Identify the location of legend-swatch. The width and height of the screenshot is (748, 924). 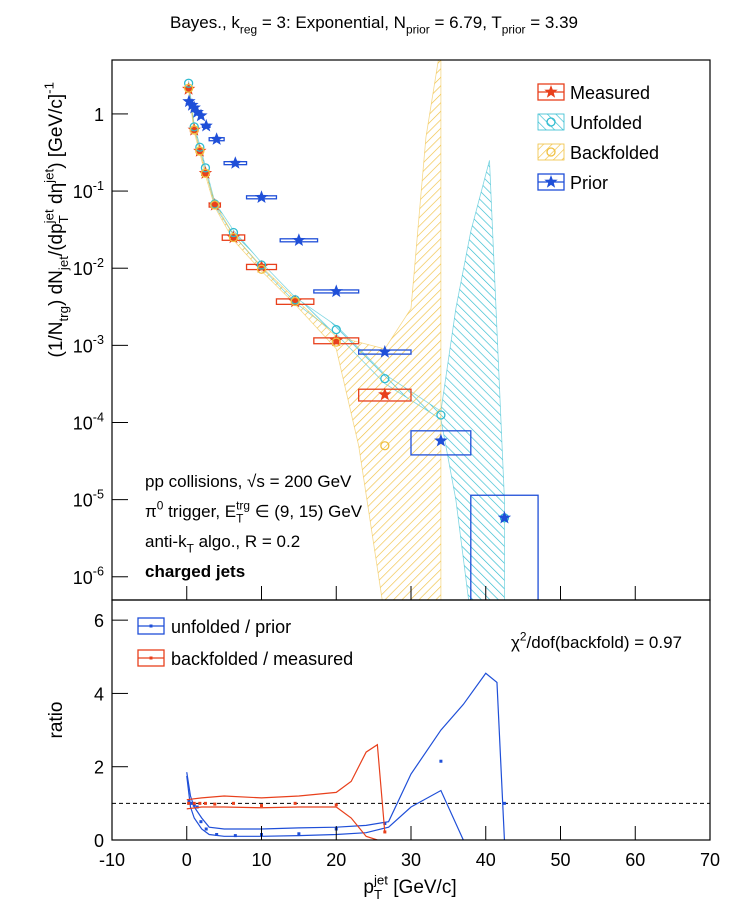
(551, 122).